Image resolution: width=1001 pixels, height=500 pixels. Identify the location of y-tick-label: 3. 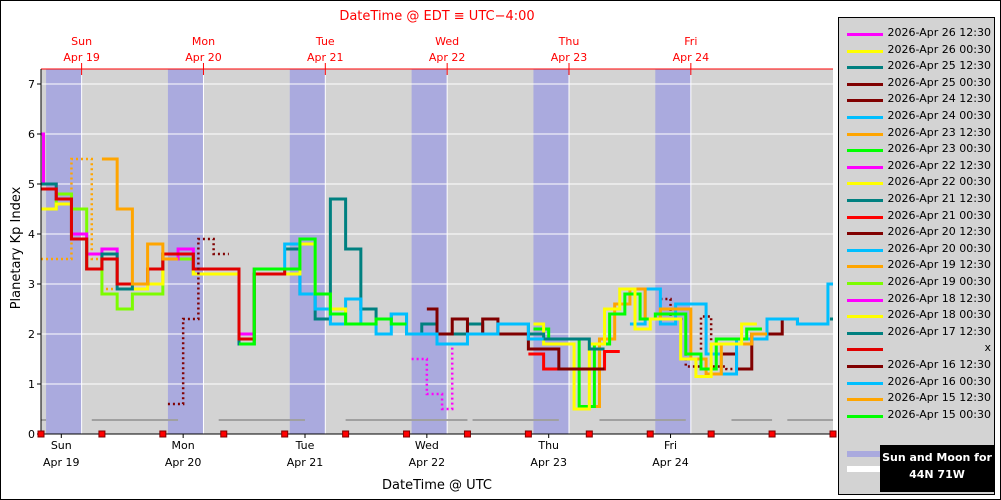
(31, 284).